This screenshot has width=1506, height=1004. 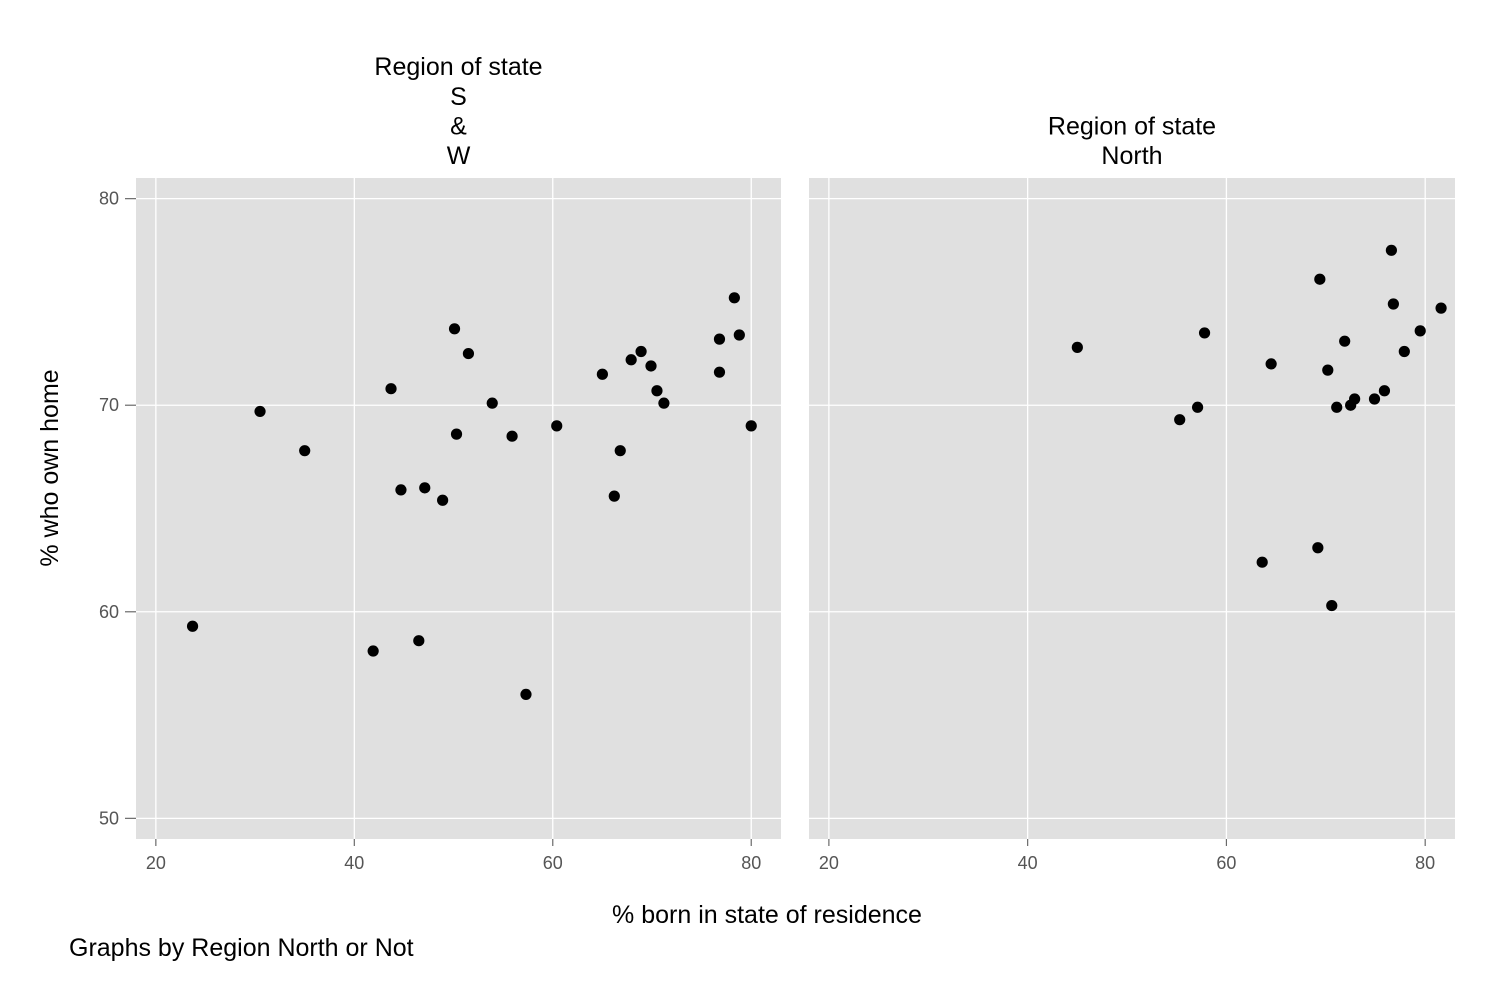 What do you see at coordinates (241, 948) in the screenshot?
I see `graph-note: Graphs by Region North or Not` at bounding box center [241, 948].